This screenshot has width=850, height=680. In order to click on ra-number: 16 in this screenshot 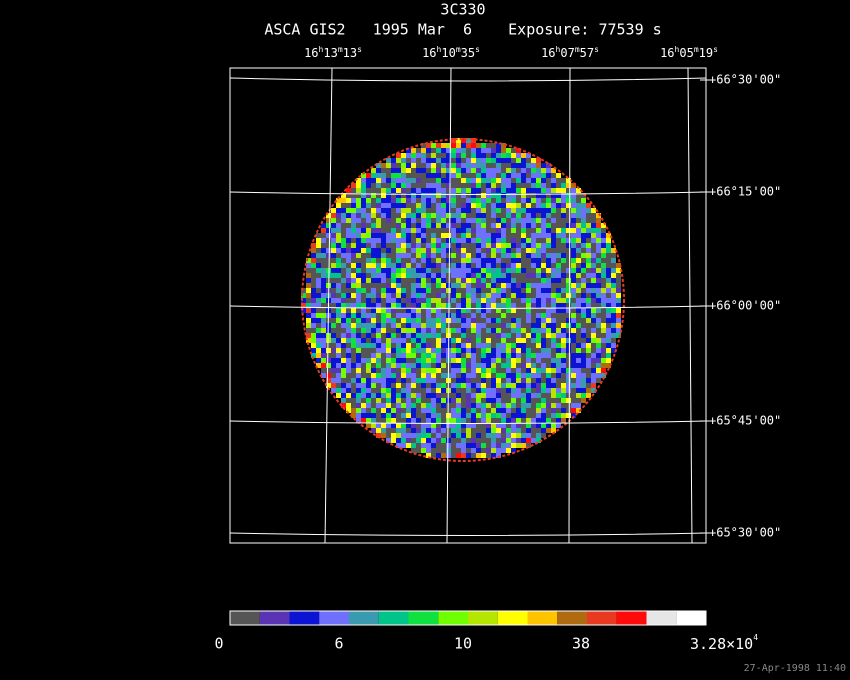, I will do `click(429, 53)`.